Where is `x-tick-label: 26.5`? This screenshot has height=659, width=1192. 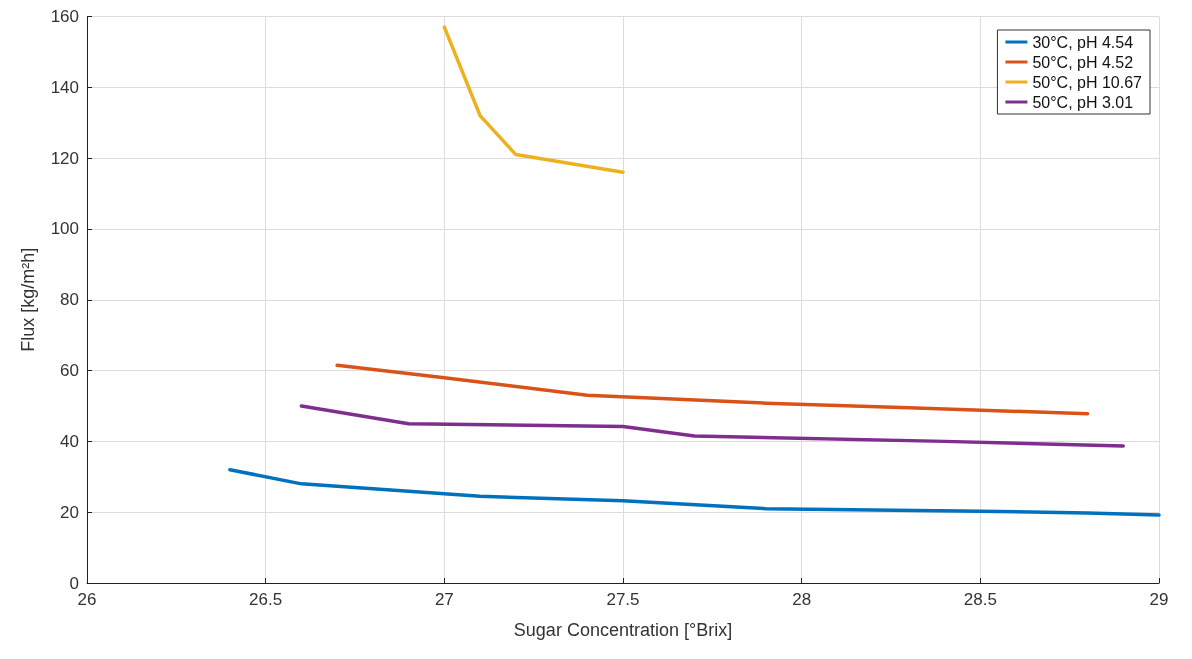
x-tick-label: 26.5 is located at coordinates (266, 599).